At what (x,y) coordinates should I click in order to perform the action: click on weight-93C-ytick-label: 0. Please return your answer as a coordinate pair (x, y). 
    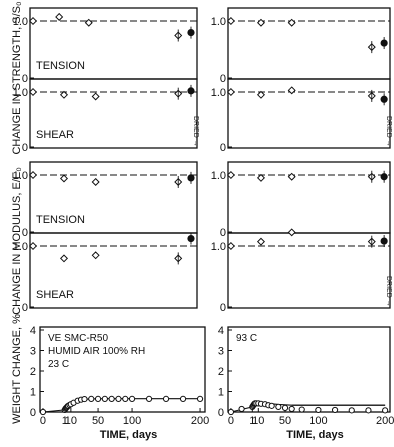
    Looking at the image, I should click on (221, 413).